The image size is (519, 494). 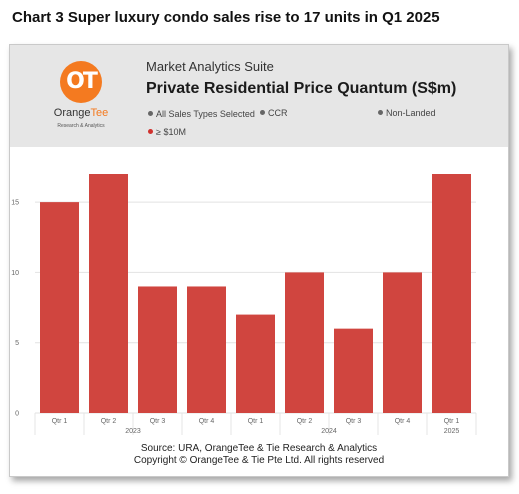 I want to click on filter-property-type: Non-Landed, so click(x=407, y=113).